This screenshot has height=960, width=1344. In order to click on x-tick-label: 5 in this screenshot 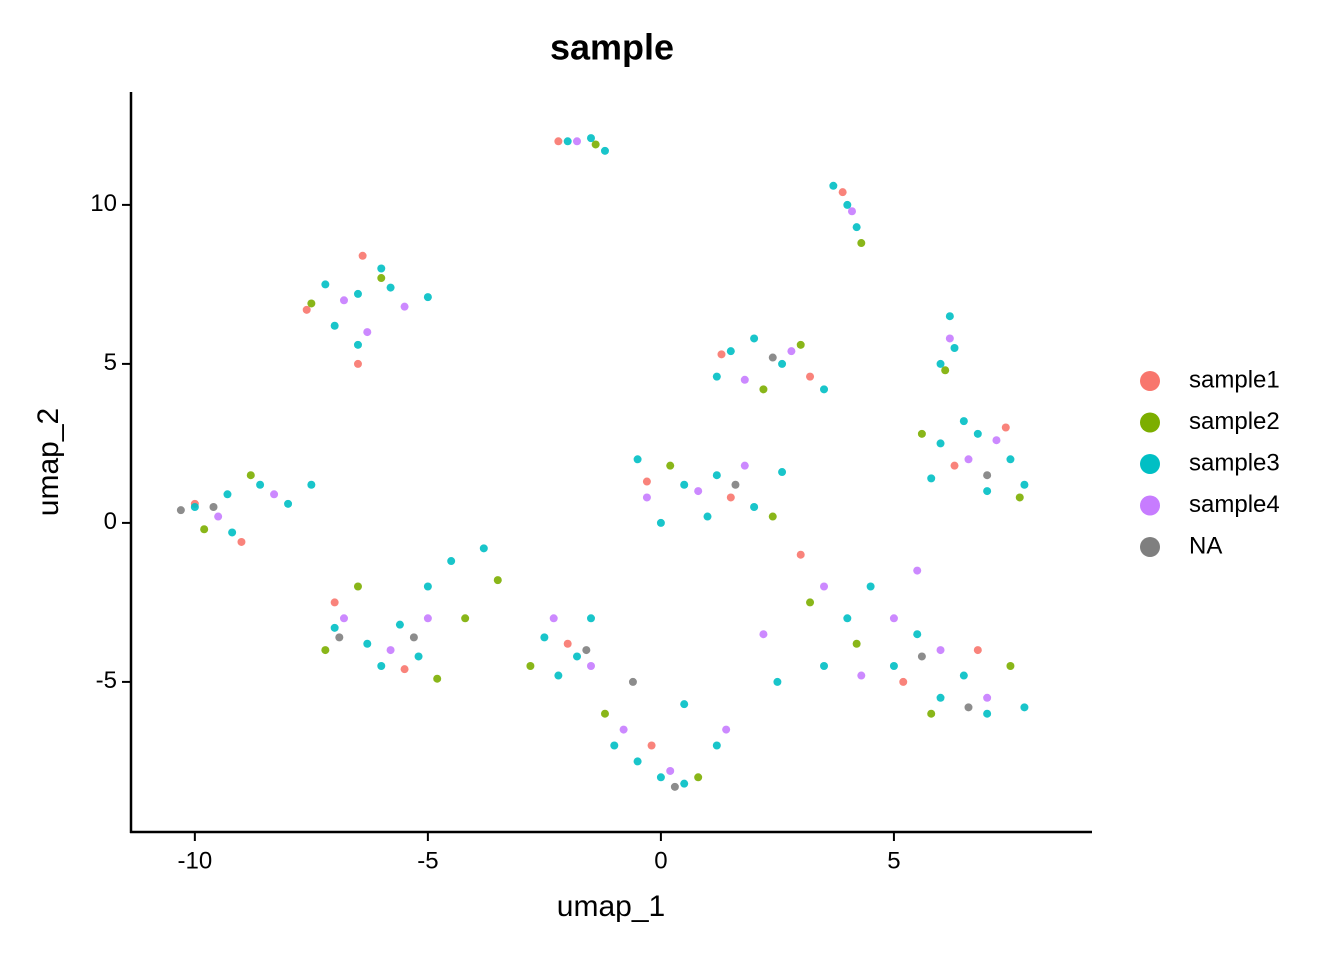, I will do `click(893, 860)`.